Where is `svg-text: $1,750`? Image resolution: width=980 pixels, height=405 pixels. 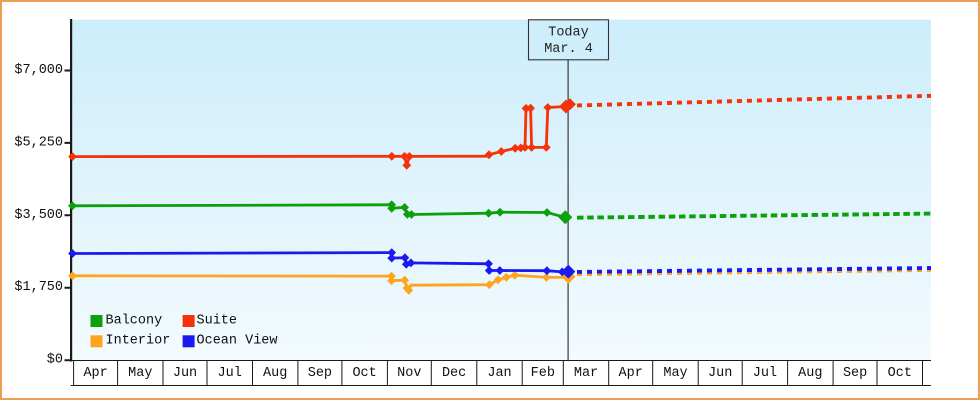
svg-text: $1,750 is located at coordinates (38, 287).